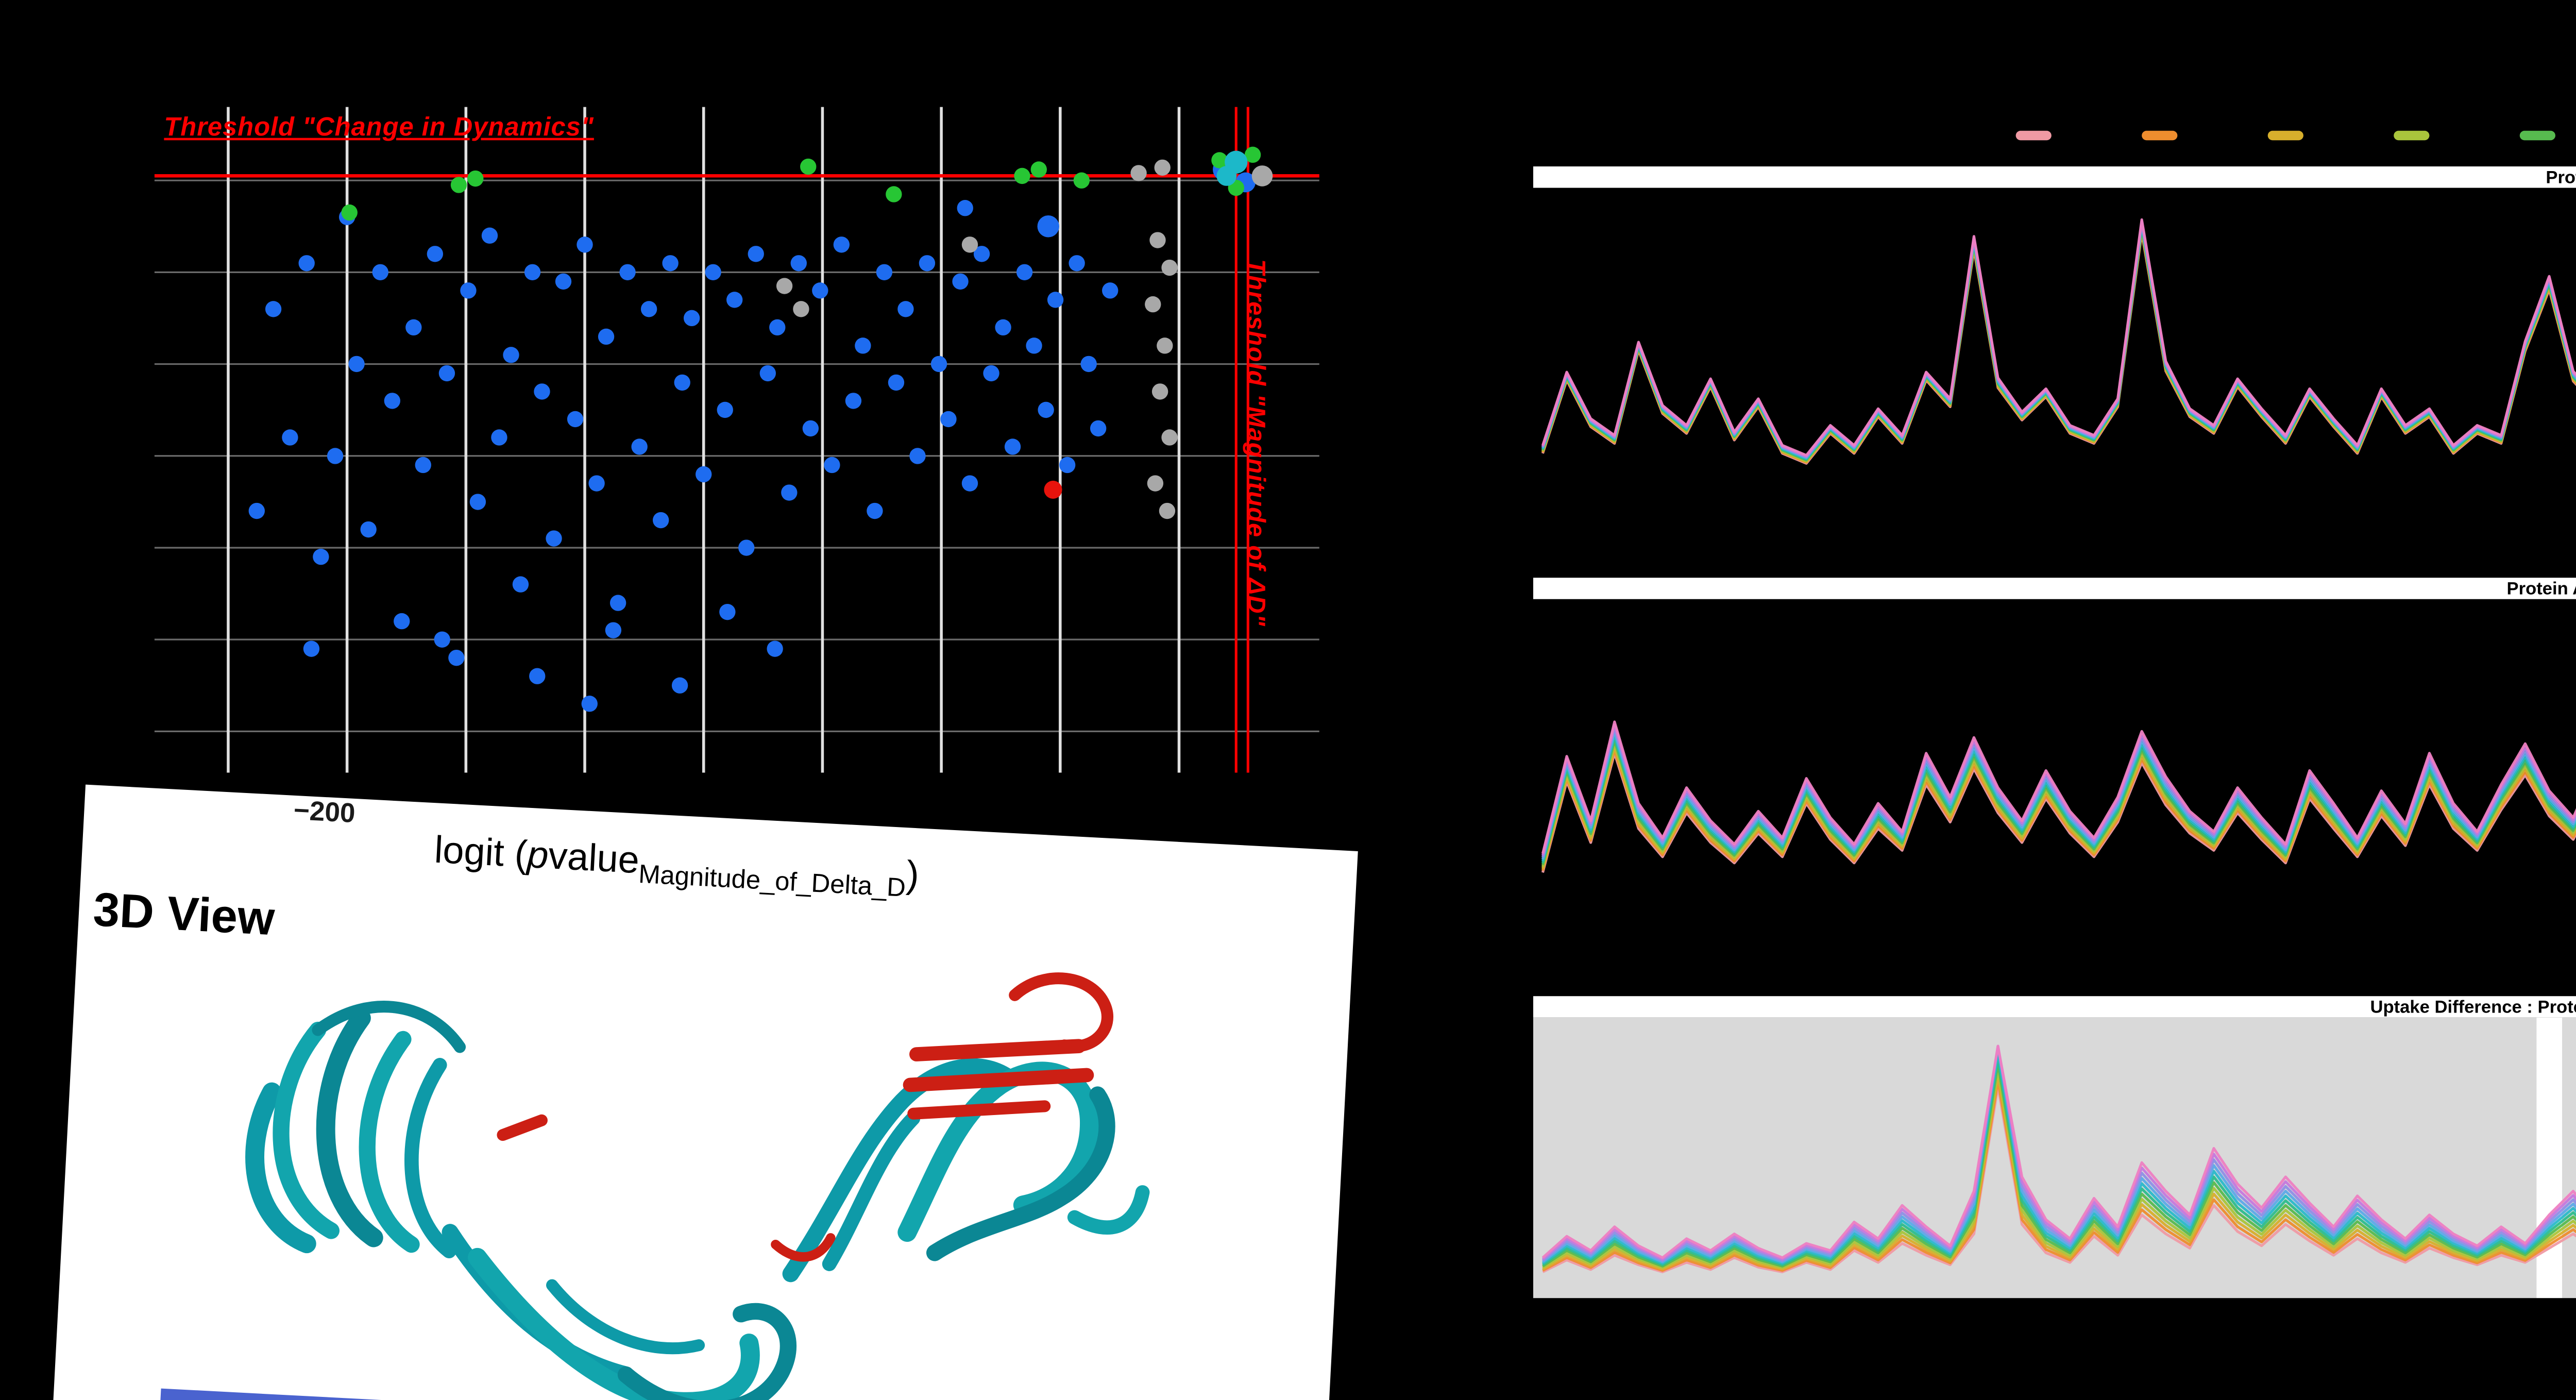 The image size is (2576, 1400). I want to click on uptake-difference-chart, so click(2058, 1158).